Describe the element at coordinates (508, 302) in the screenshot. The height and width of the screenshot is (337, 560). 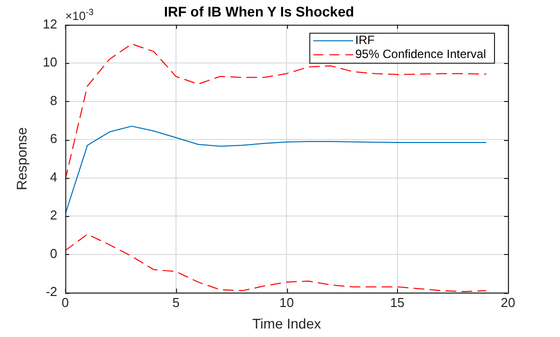
I see `x-tick-label: 20` at that location.